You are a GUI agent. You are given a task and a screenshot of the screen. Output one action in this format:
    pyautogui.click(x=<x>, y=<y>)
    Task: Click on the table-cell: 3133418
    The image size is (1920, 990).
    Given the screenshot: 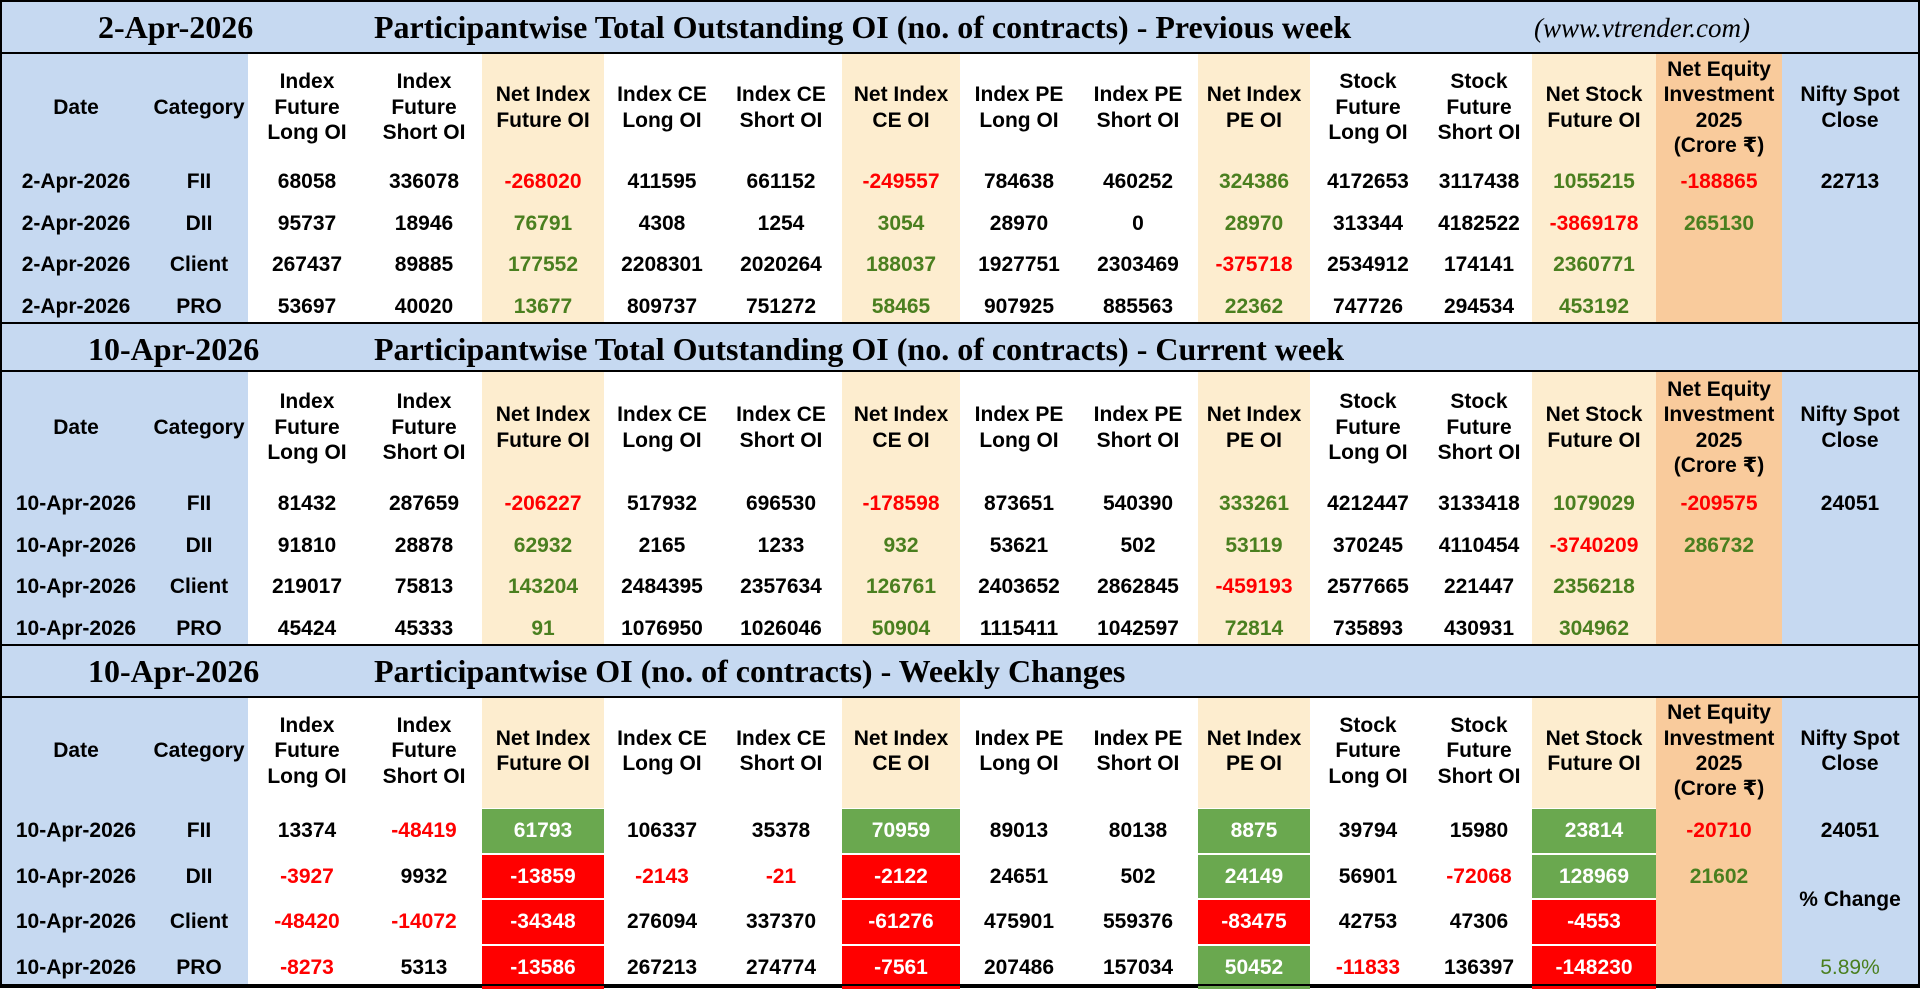 What is the action you would take?
    pyautogui.click(x=1479, y=504)
    